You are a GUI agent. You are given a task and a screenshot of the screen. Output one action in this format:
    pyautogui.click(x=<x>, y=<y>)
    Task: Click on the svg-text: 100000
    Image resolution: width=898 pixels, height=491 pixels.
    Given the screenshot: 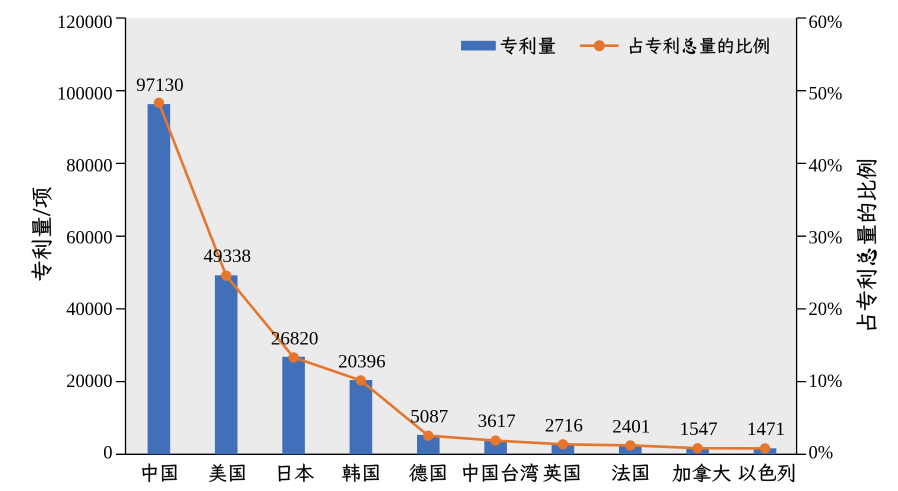 What is the action you would take?
    pyautogui.click(x=85, y=95)
    